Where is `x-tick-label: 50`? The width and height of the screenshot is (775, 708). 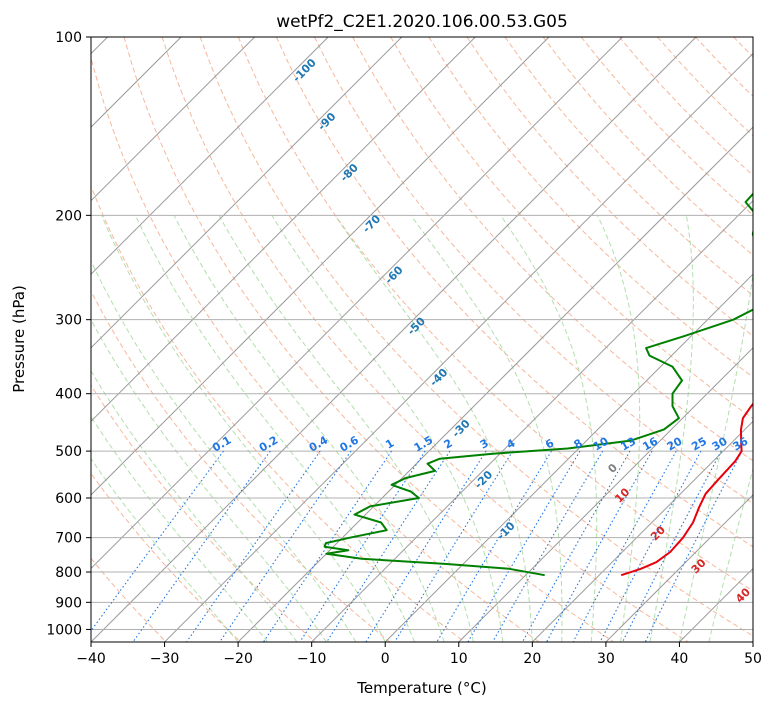
x-tick-label: 50 is located at coordinates (753, 659).